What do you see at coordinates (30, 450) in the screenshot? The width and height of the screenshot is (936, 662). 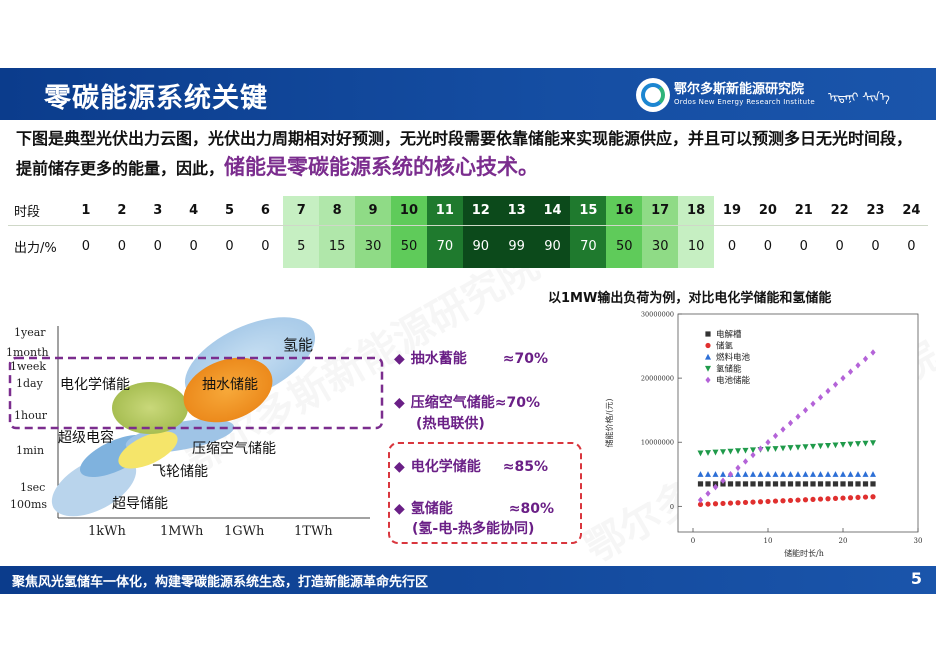 I see `y-tick-1min: 1min` at bounding box center [30, 450].